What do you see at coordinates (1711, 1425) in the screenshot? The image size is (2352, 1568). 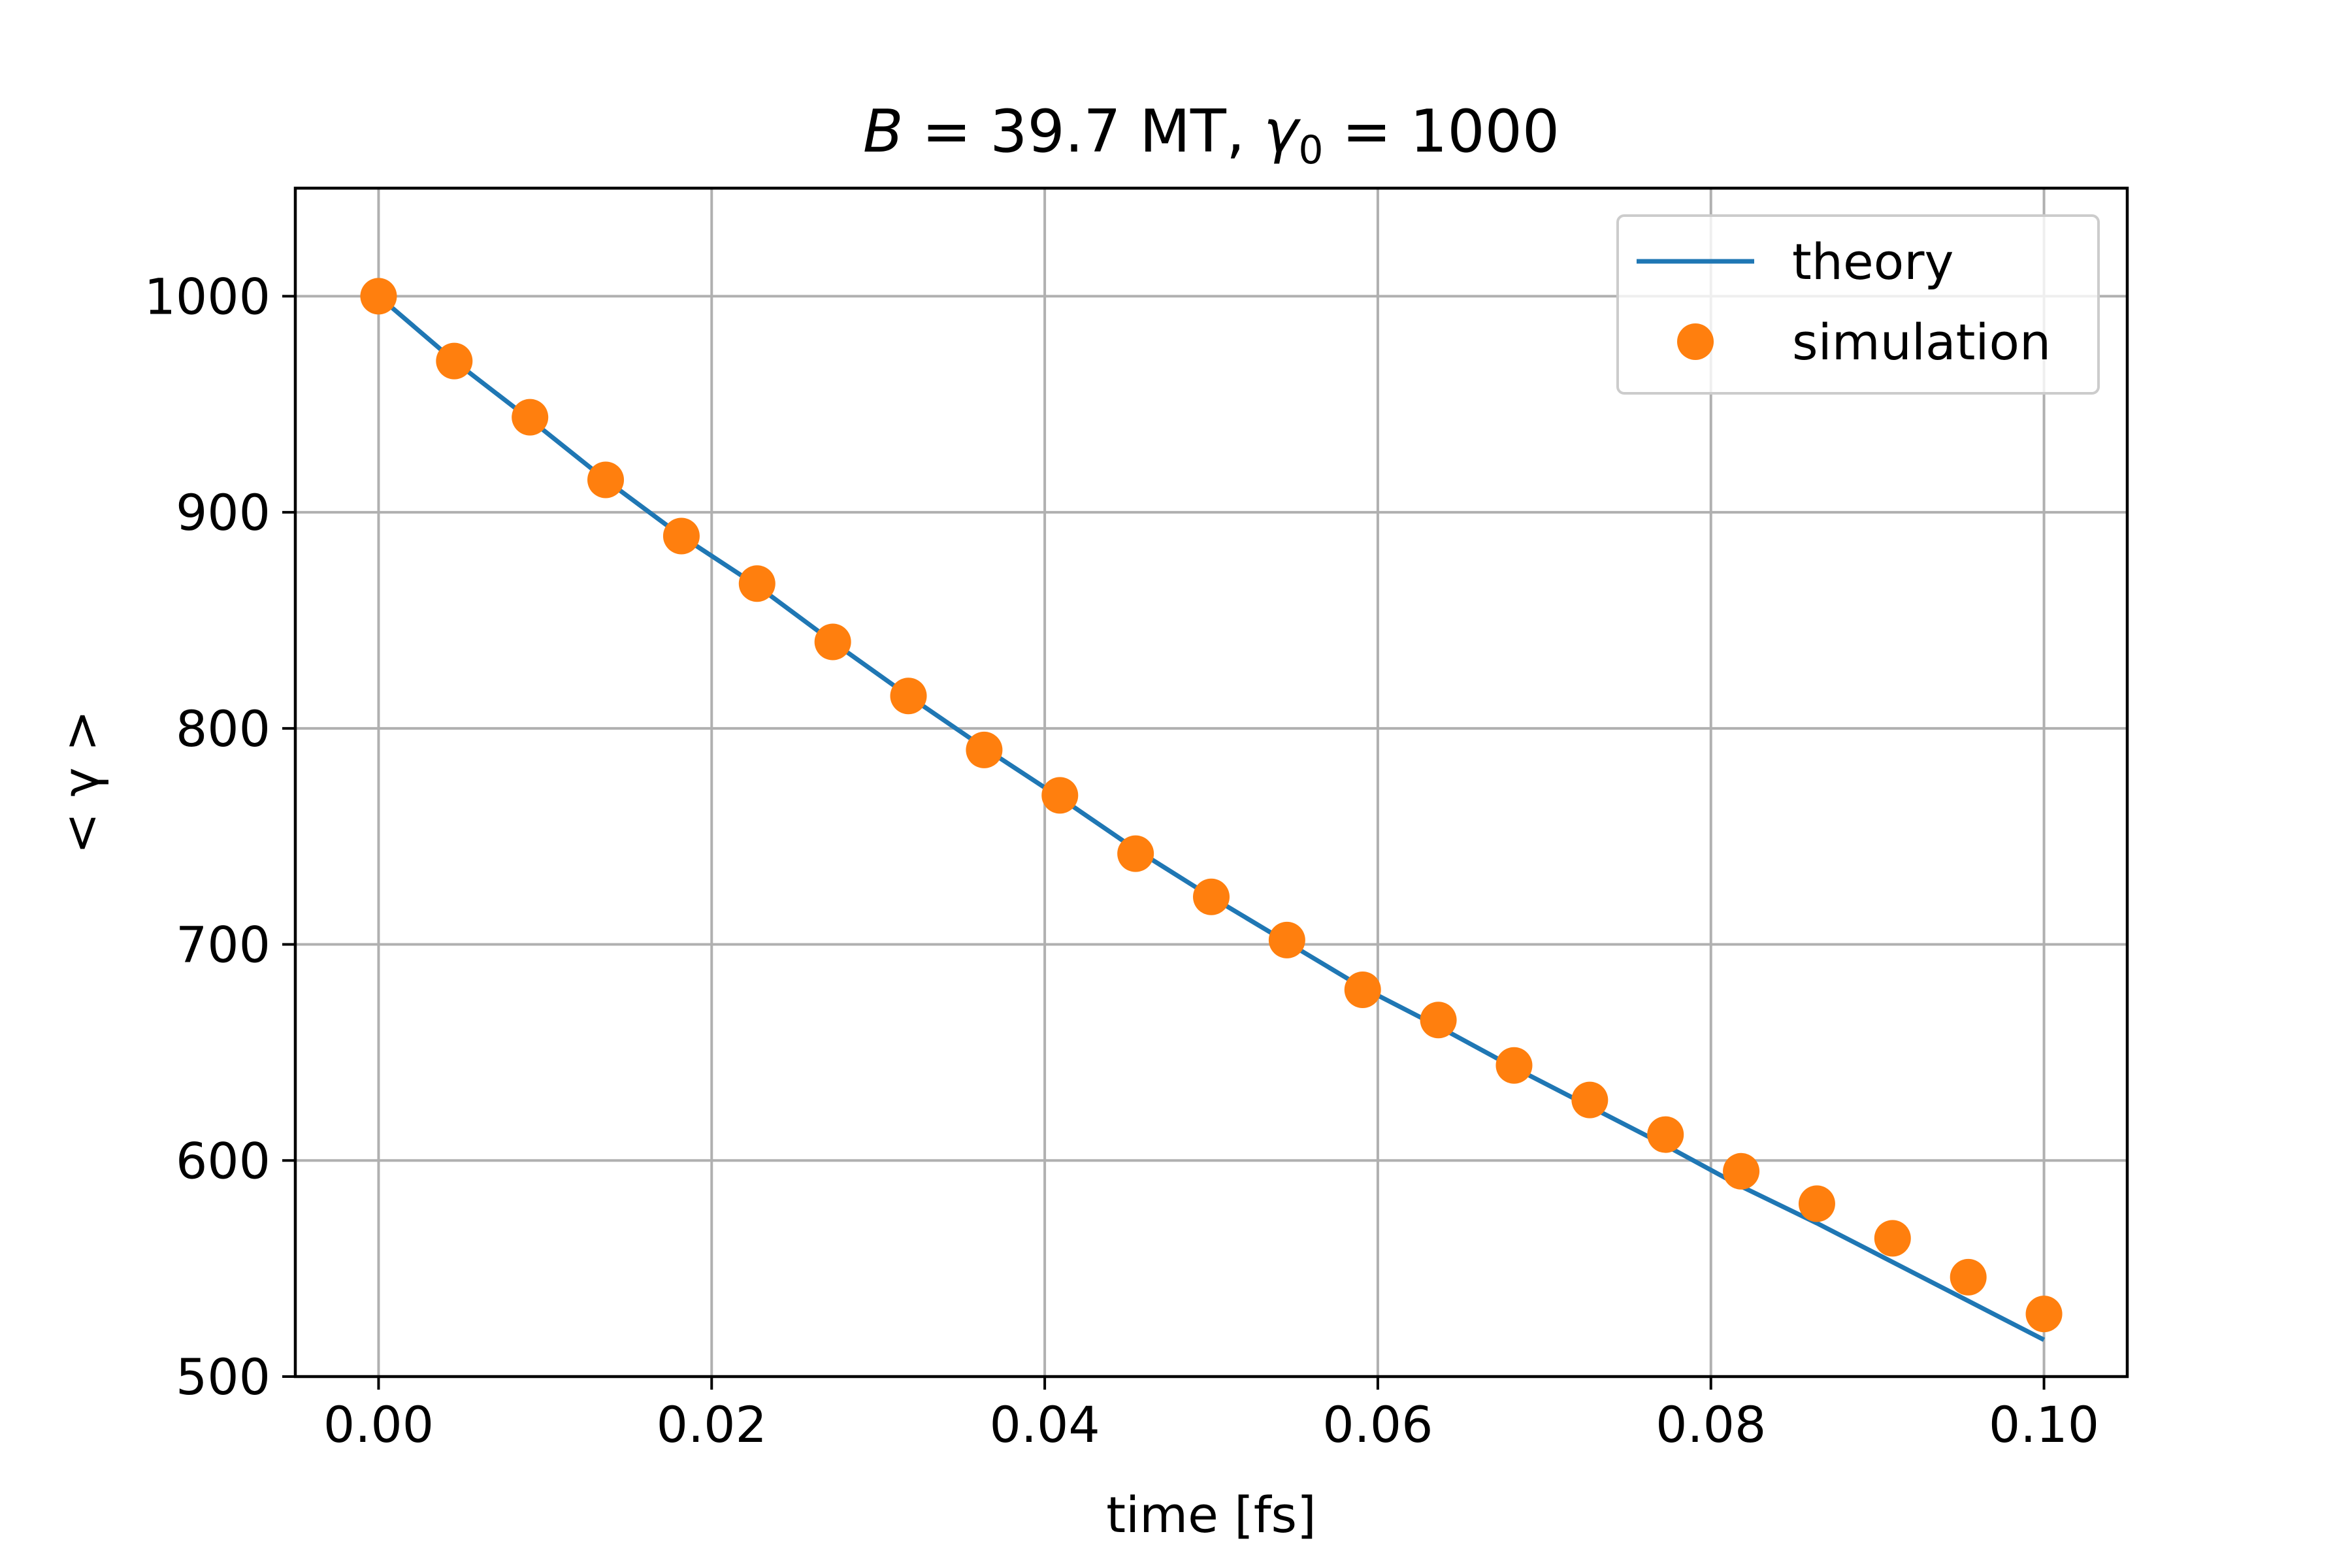 I see `x-tick-label: 0.08` at bounding box center [1711, 1425].